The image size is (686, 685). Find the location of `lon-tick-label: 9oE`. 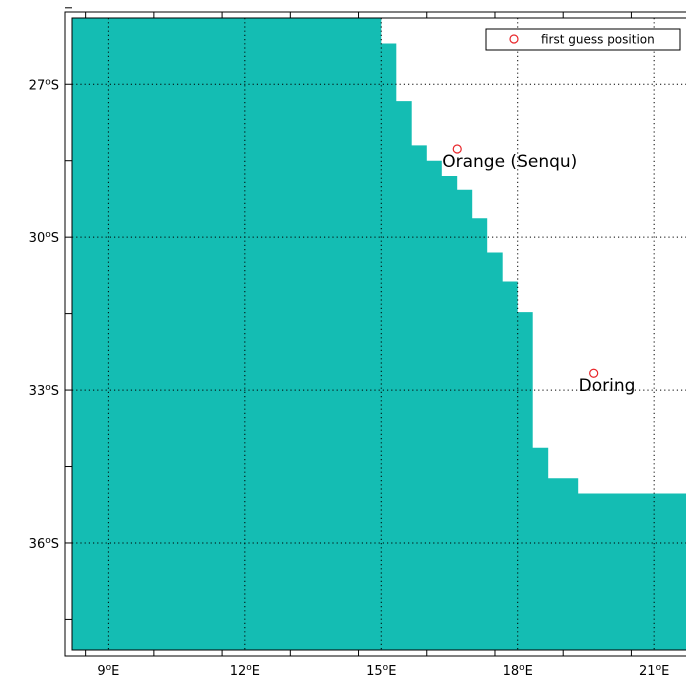

lon-tick-label: 9oE is located at coordinates (108, 671).